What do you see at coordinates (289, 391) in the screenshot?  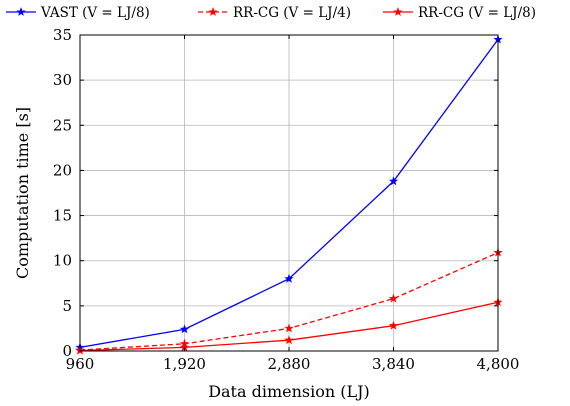 I see `x-axis-label: Data dimension (LJ)` at bounding box center [289, 391].